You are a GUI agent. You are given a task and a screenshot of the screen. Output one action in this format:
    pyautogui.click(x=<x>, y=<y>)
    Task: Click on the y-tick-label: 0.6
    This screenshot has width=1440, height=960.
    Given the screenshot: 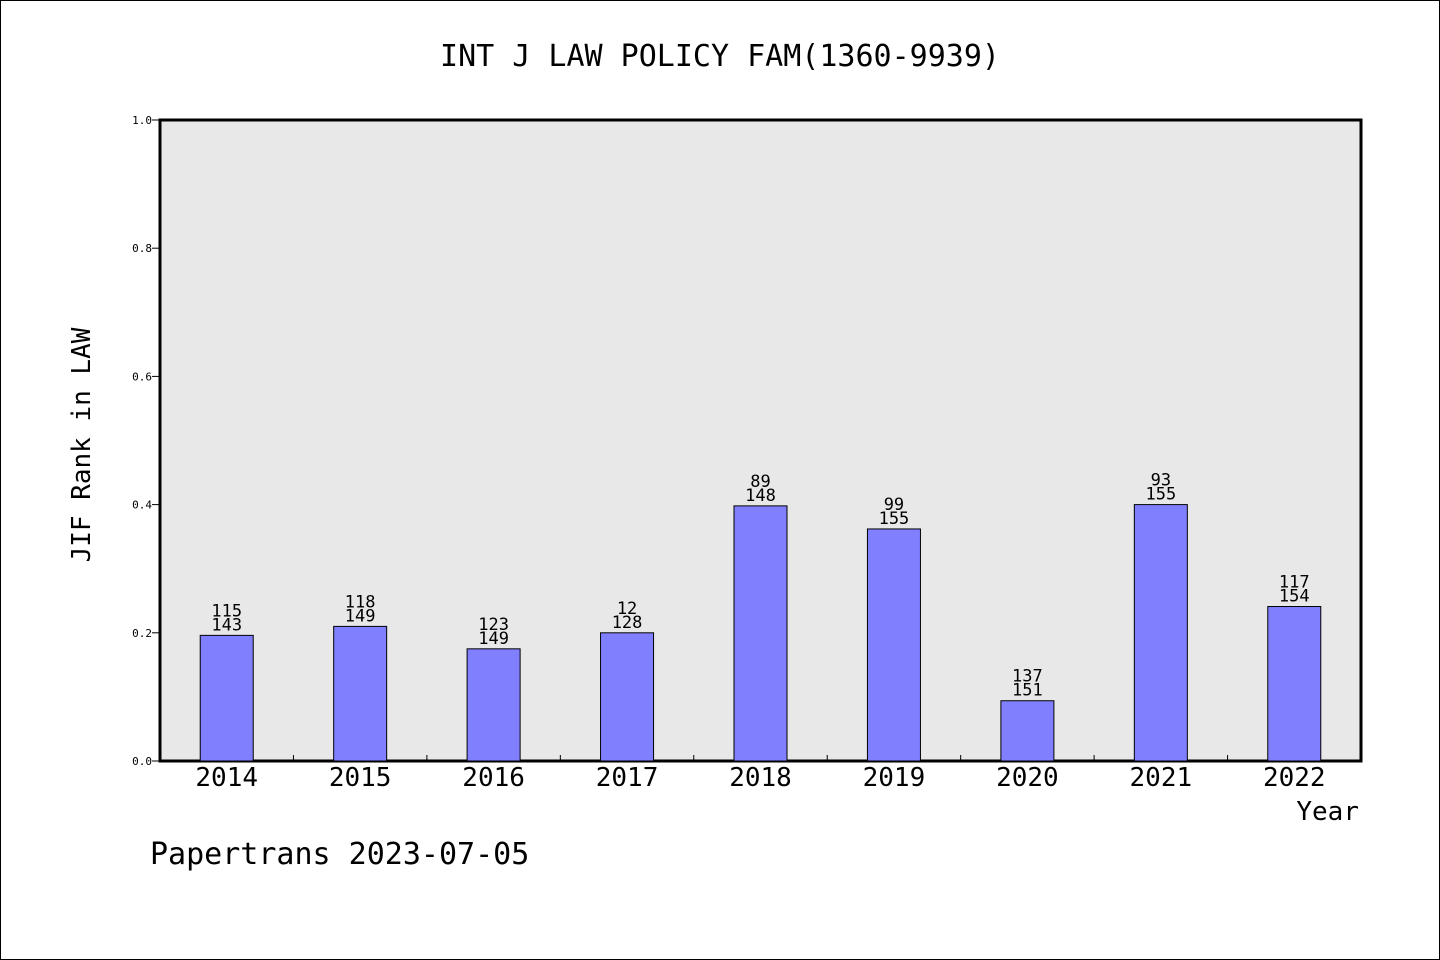 What is the action you would take?
    pyautogui.click(x=142, y=376)
    